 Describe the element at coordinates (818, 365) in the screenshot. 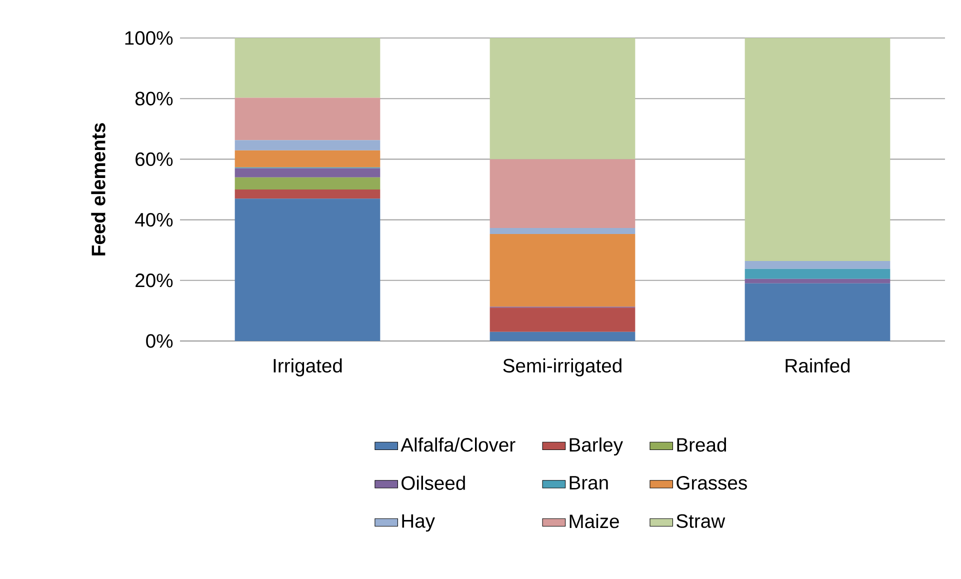

I see `x-tick-label: Rainfed` at that location.